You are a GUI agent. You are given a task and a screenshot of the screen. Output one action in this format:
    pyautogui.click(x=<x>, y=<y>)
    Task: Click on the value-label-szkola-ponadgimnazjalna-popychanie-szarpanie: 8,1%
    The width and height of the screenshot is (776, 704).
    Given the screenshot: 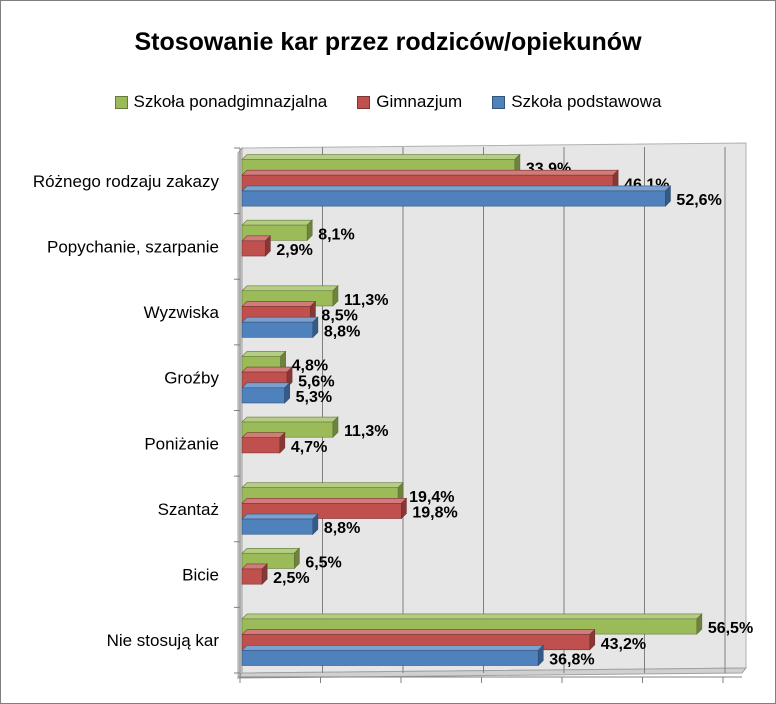 What is the action you would take?
    pyautogui.click(x=336, y=234)
    